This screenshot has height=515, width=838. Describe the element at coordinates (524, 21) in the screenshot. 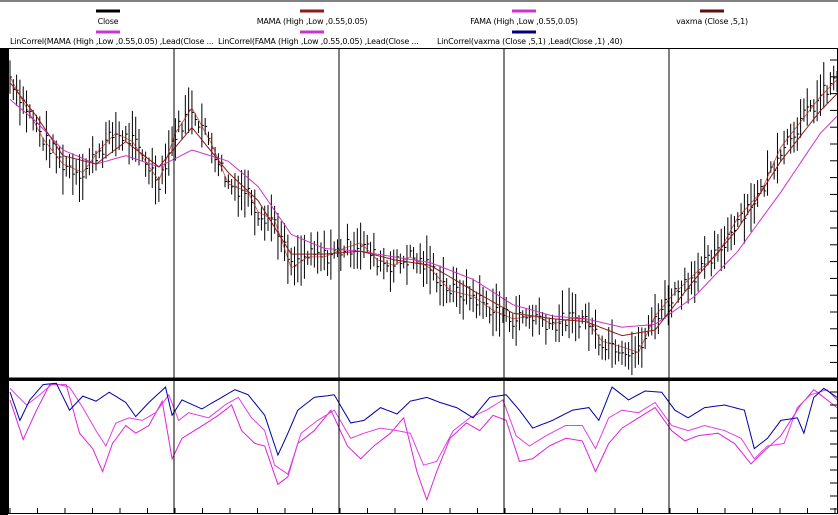

I see `legend-label: FAMA (High ,Low ,0.55,0.05)` at that location.